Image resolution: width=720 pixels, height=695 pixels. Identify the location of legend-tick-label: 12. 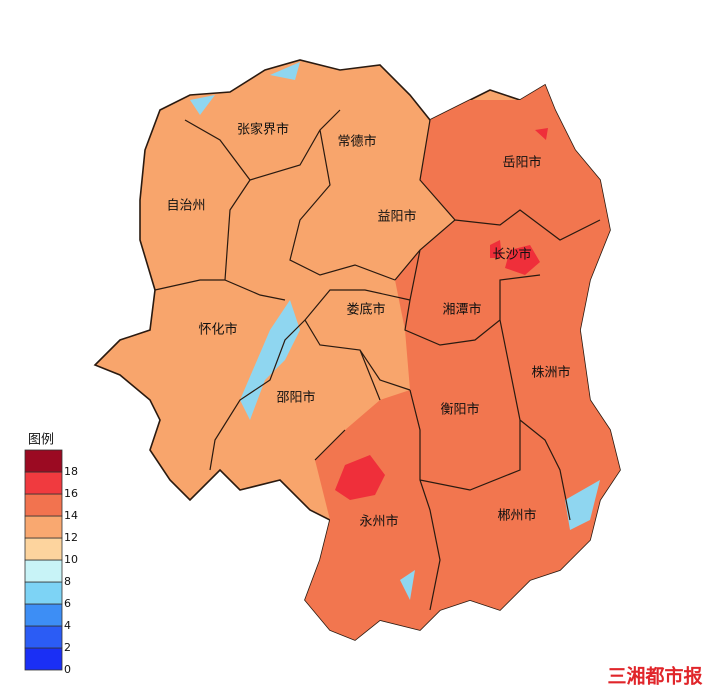
(71, 537).